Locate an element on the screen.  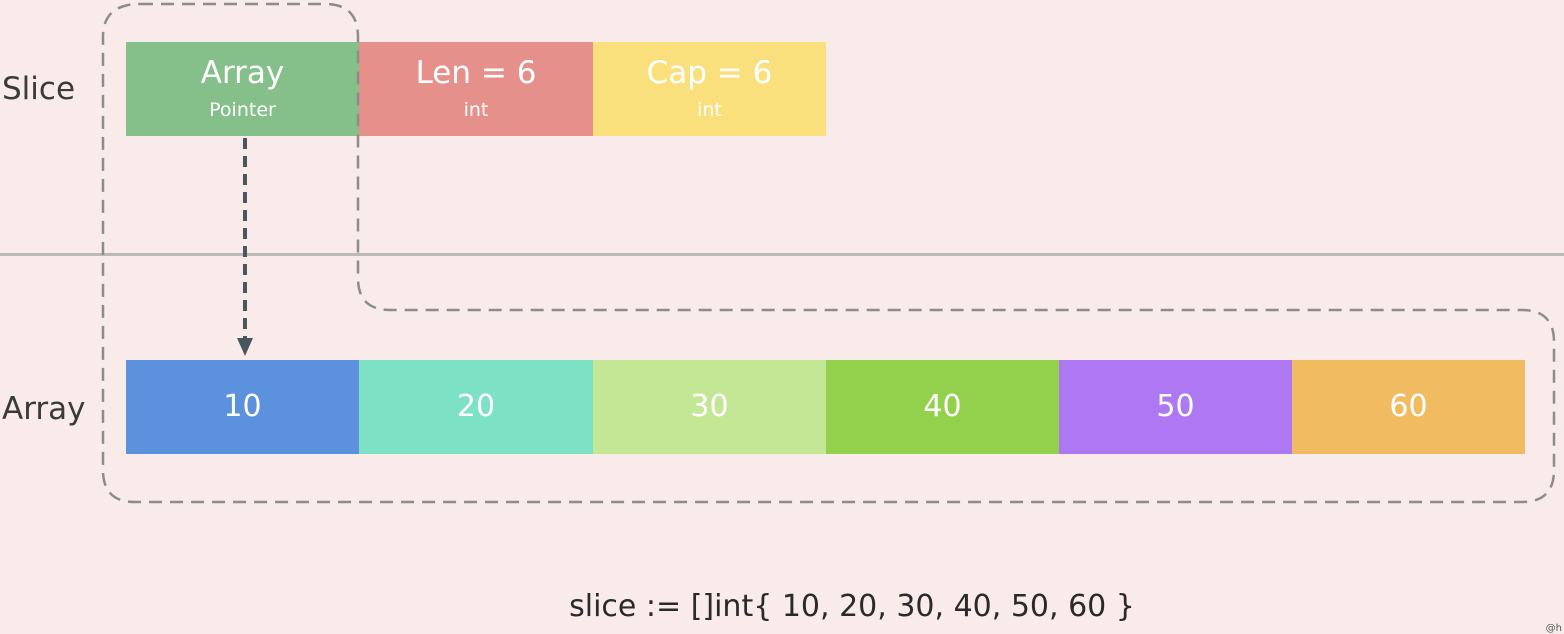
array-cell-4: 50 is located at coordinates (1175, 407).